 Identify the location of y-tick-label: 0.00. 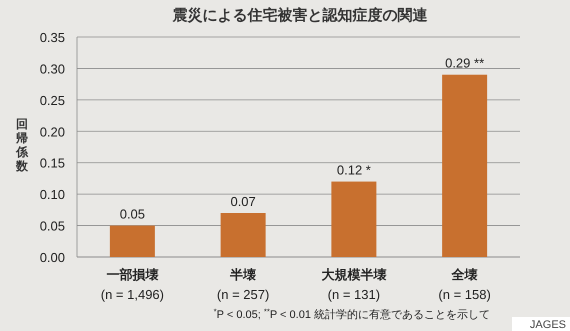
(52, 257).